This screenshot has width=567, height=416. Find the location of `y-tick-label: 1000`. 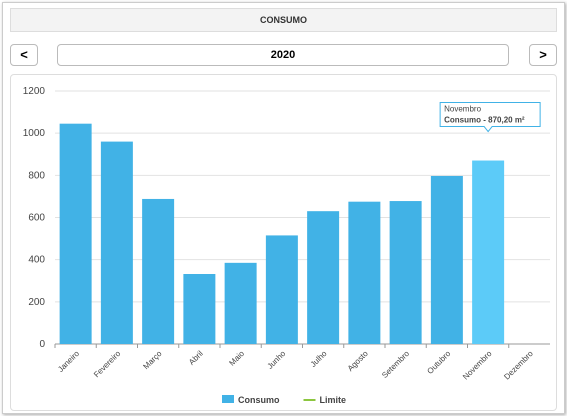

y-tick-label: 1000 is located at coordinates (34, 133).